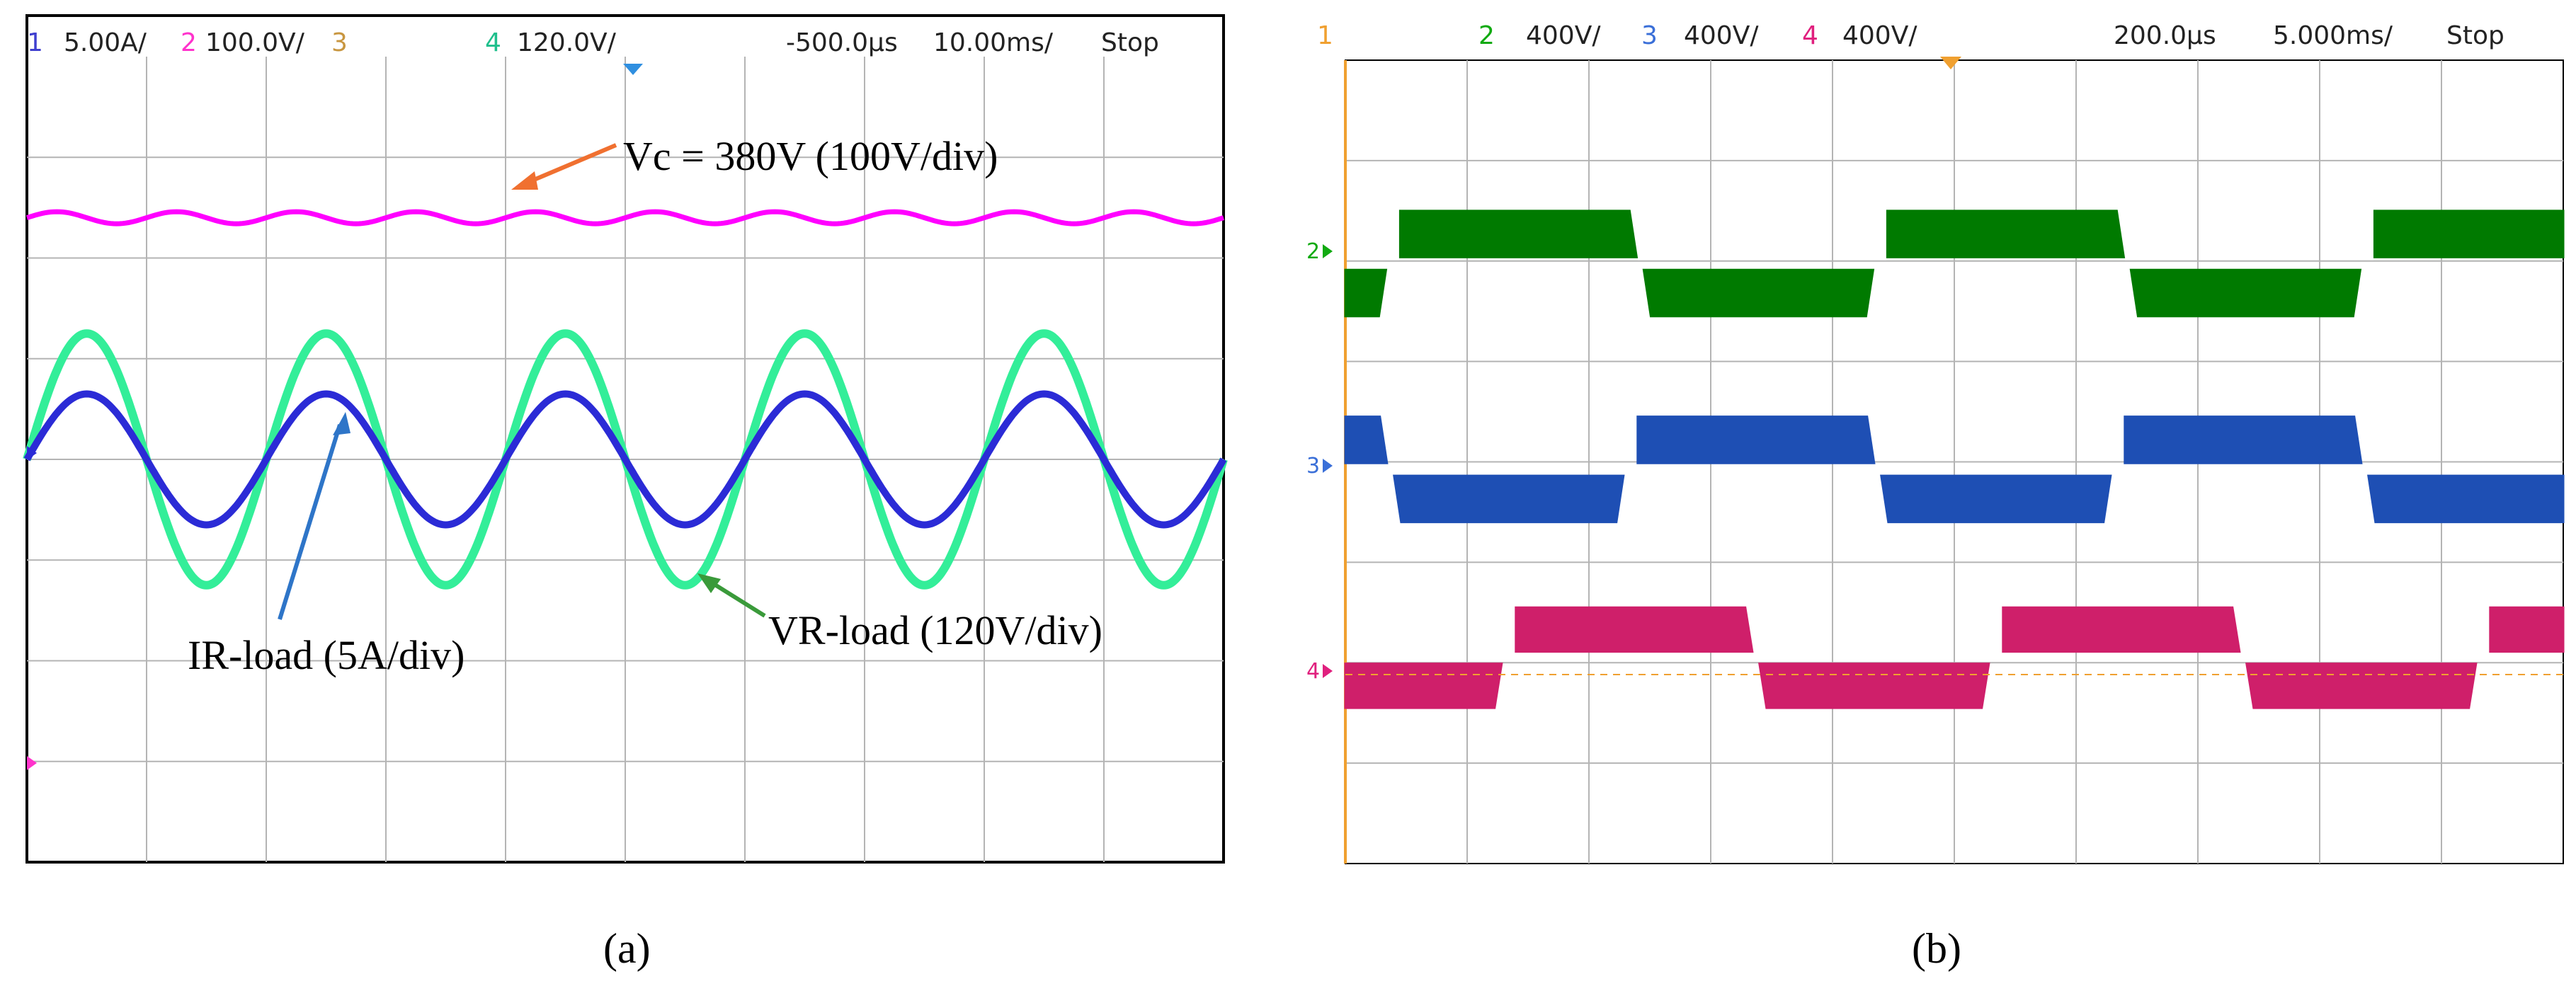 The image size is (2576, 986). I want to click on ch1-number: 1, so click(35, 42).